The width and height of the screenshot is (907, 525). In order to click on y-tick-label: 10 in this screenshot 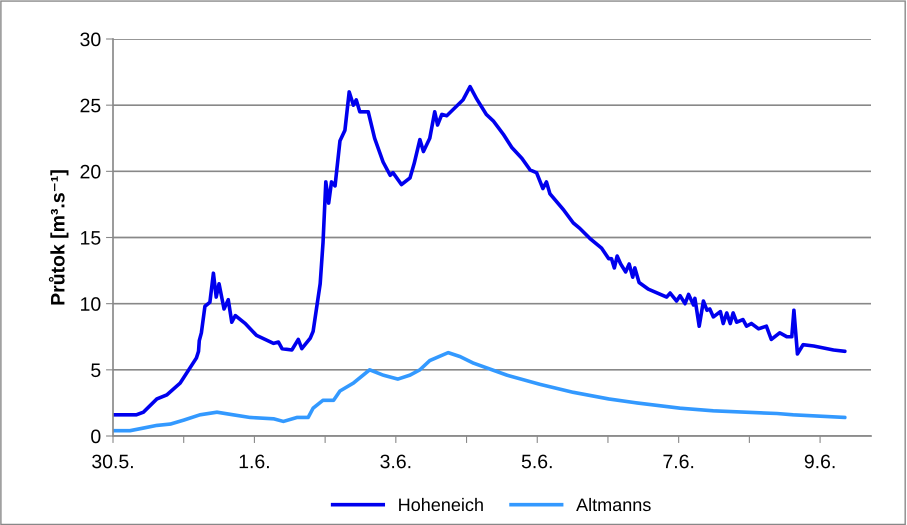, I will do `click(90, 304)`.